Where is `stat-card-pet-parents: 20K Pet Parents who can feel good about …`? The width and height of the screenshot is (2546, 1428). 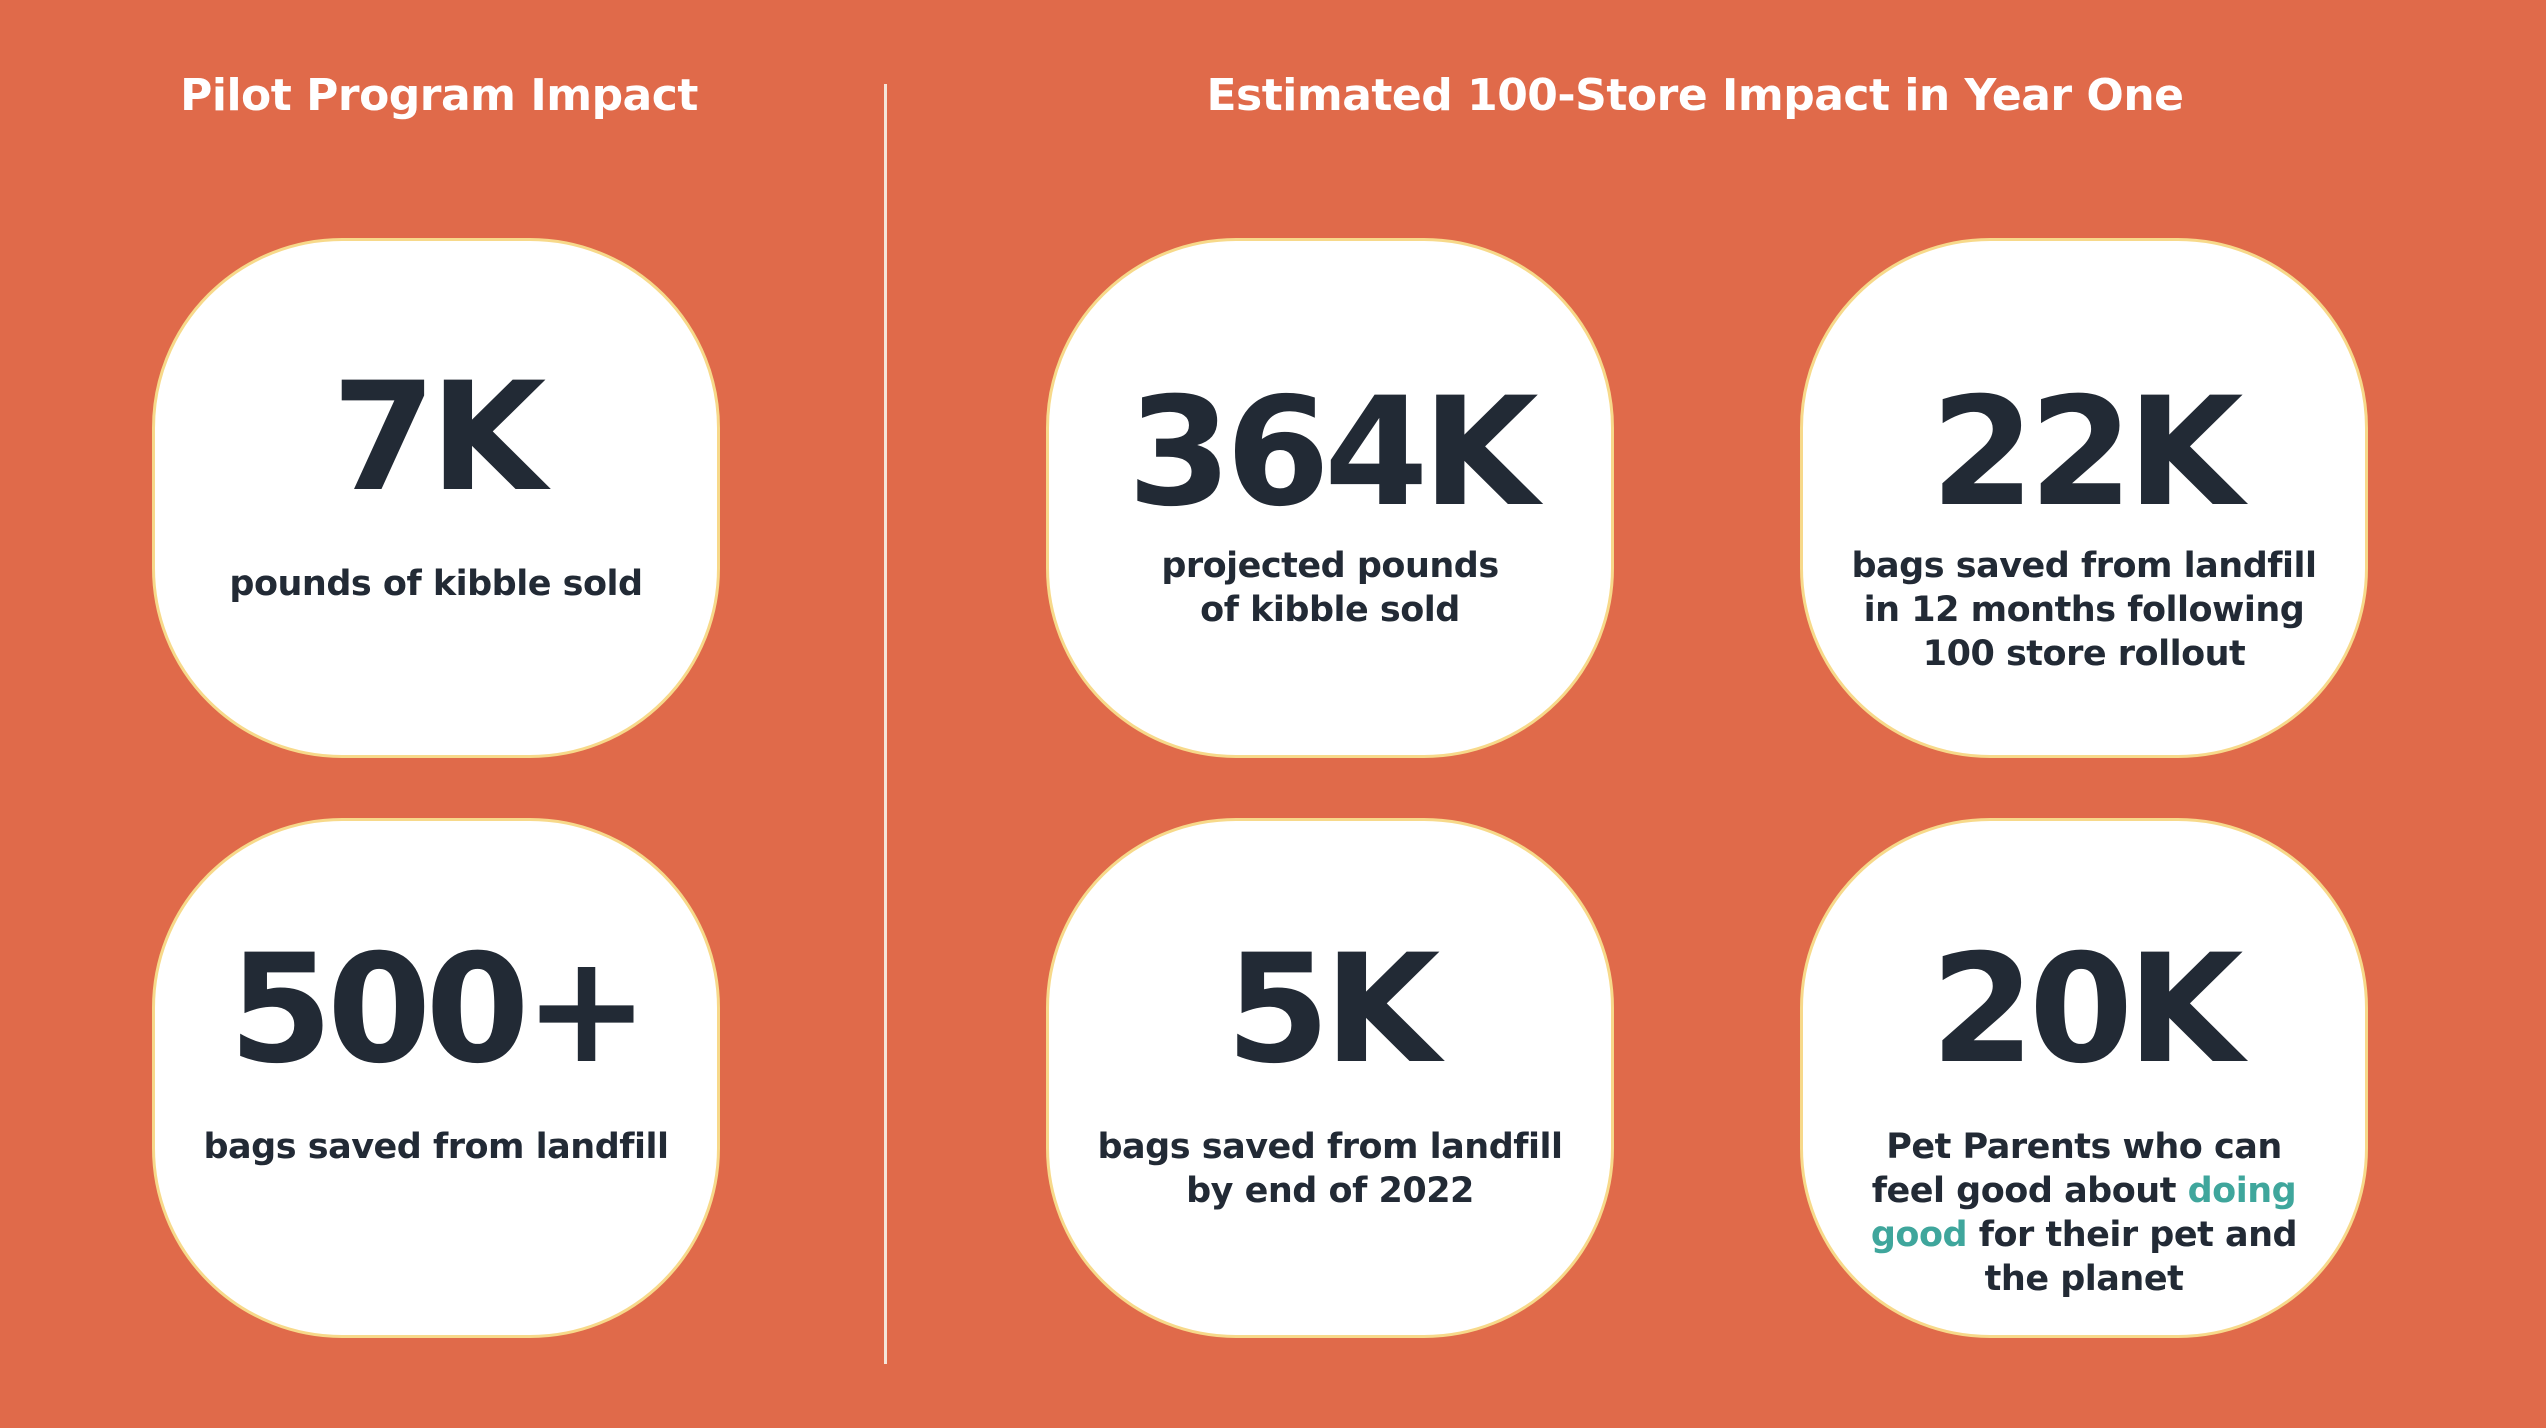 stat-card-pet-parents: 20K Pet Parents who can feel good about … is located at coordinates (2084, 1078).